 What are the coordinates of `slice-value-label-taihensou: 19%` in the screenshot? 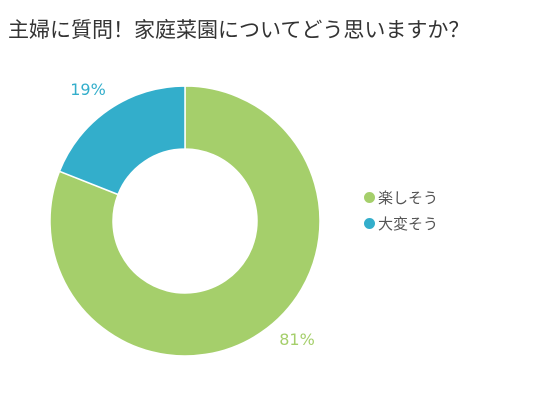 It's located at (88, 89).